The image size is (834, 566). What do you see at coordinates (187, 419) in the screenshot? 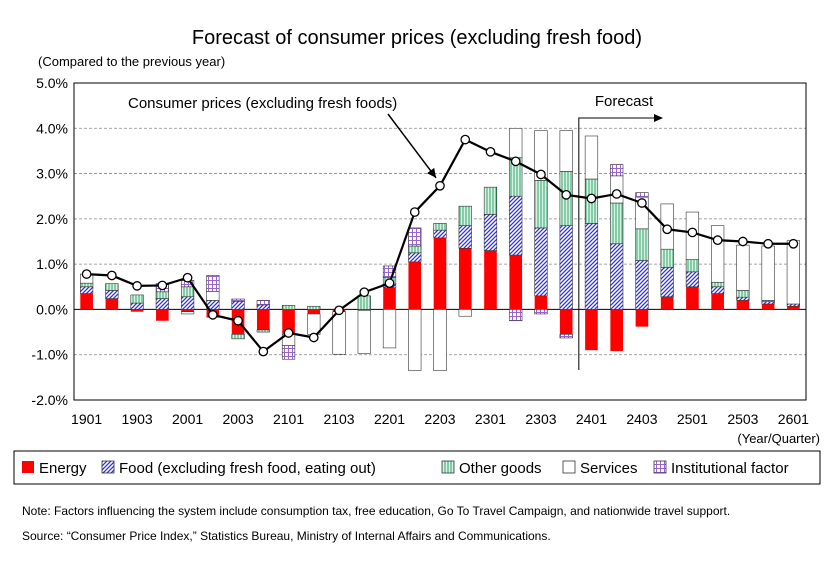
I see `x-tick-label: 2001` at bounding box center [187, 419].